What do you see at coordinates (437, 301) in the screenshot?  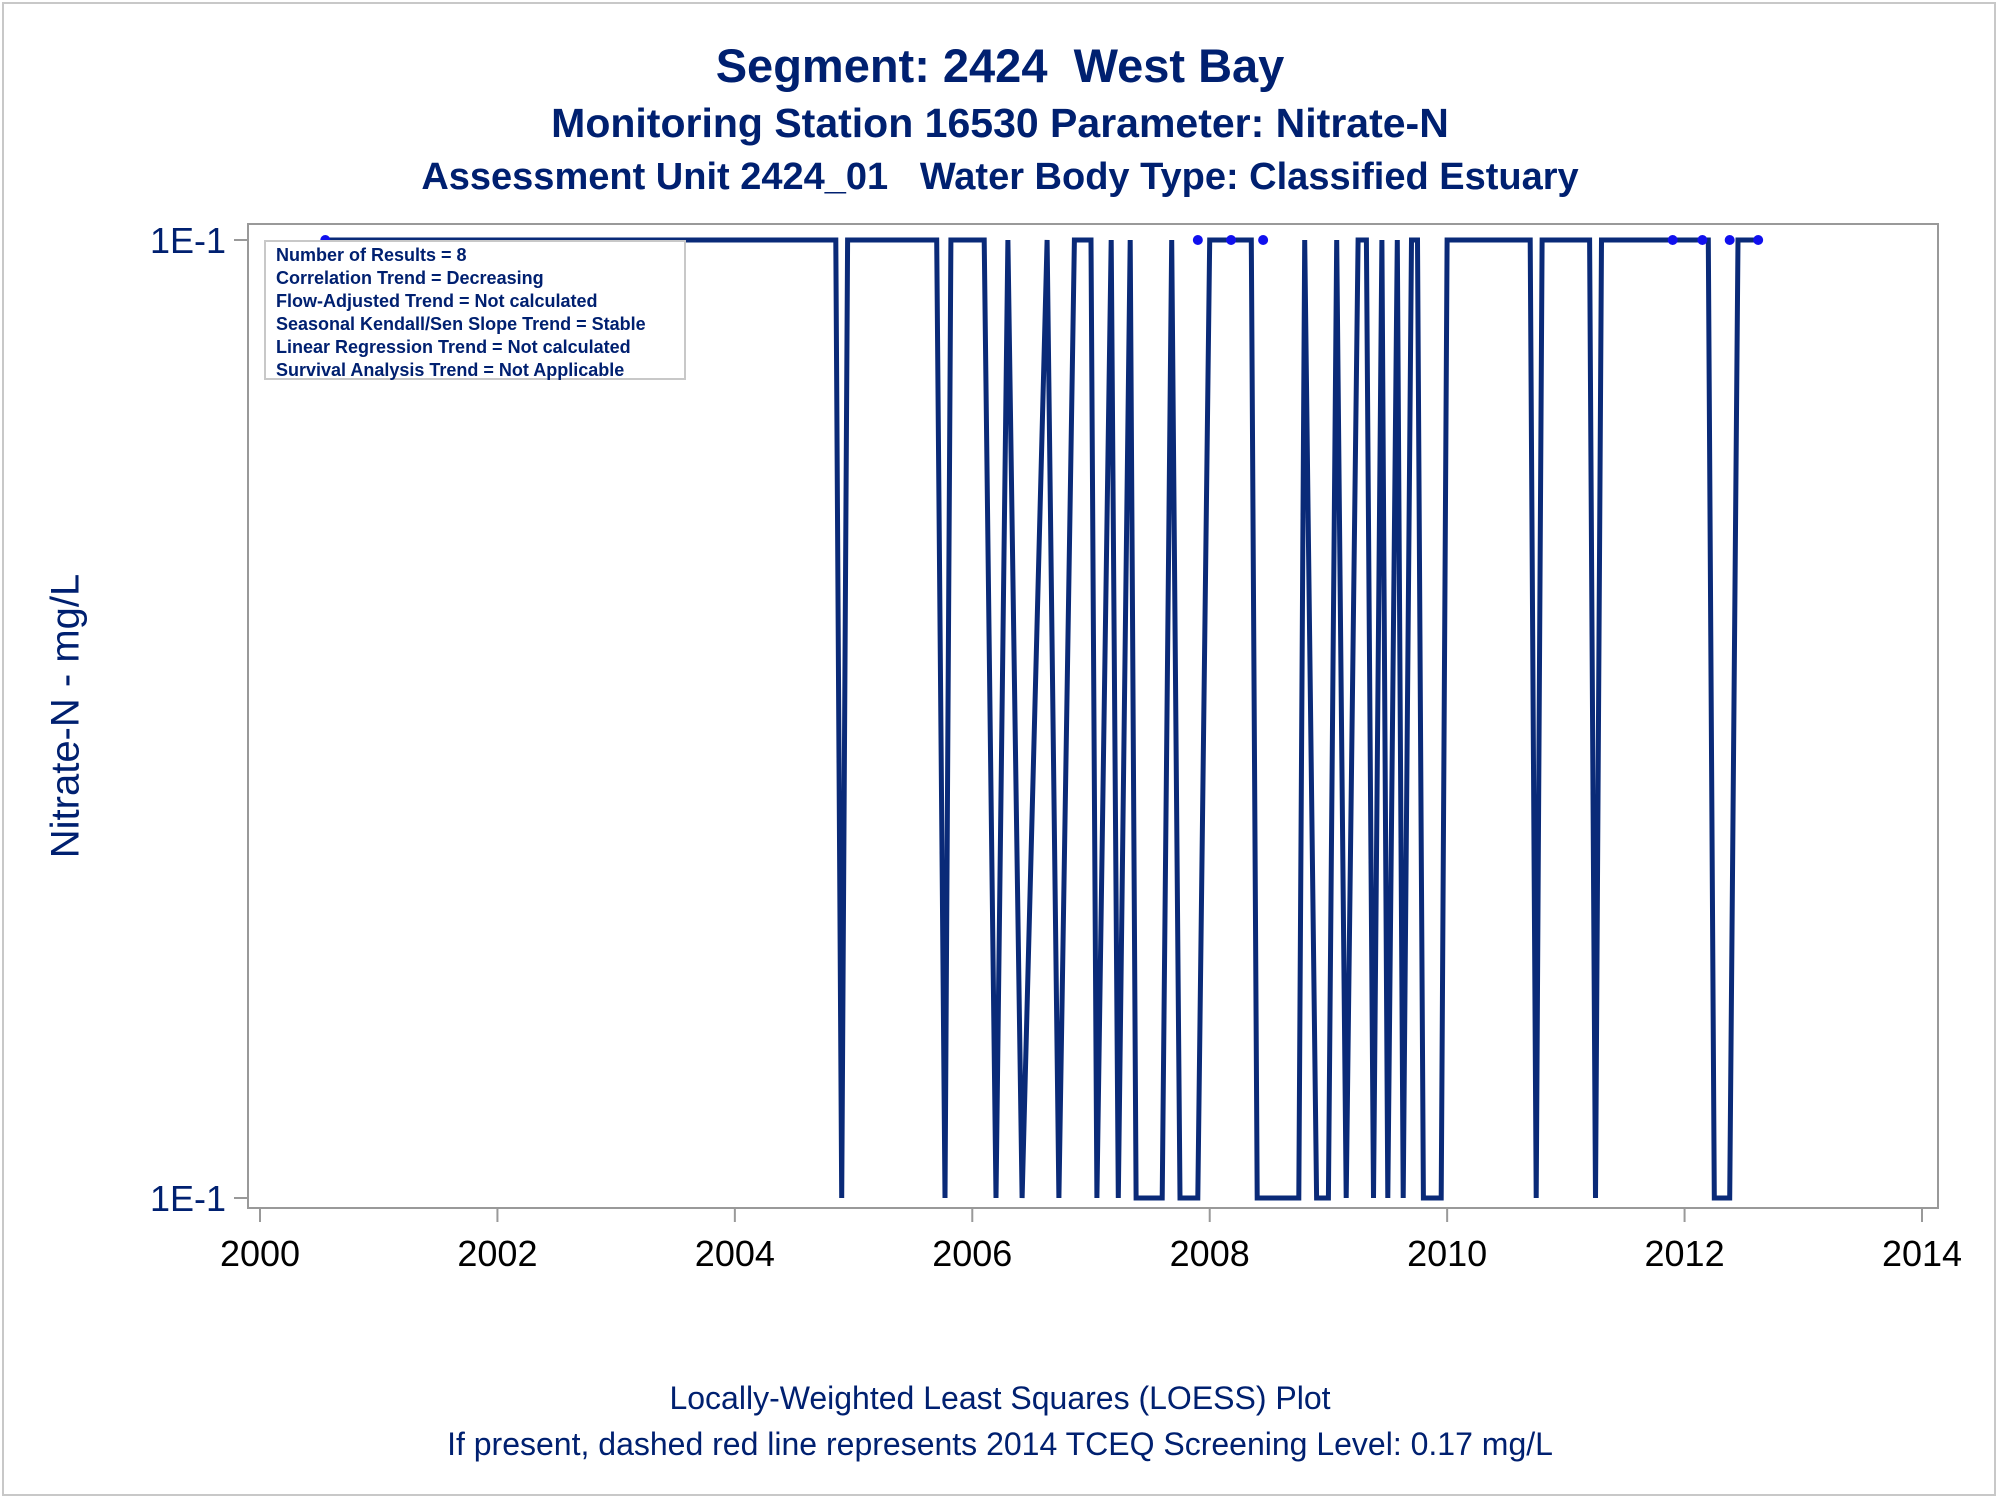 I see `stats-line: Flow-Adjusted Trend = Not calculated` at bounding box center [437, 301].